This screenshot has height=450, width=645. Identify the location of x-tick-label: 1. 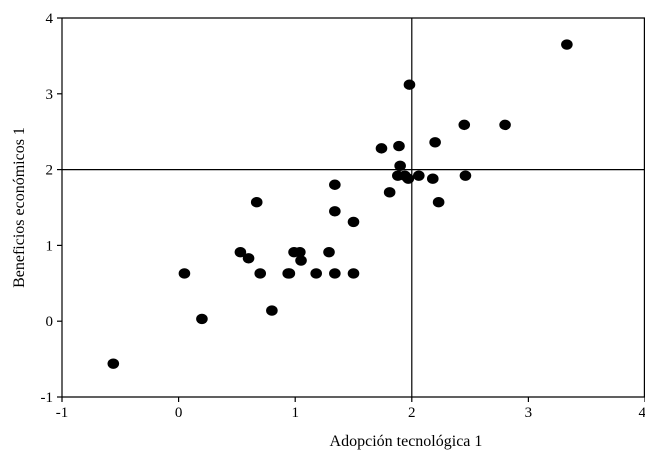
(295, 413).